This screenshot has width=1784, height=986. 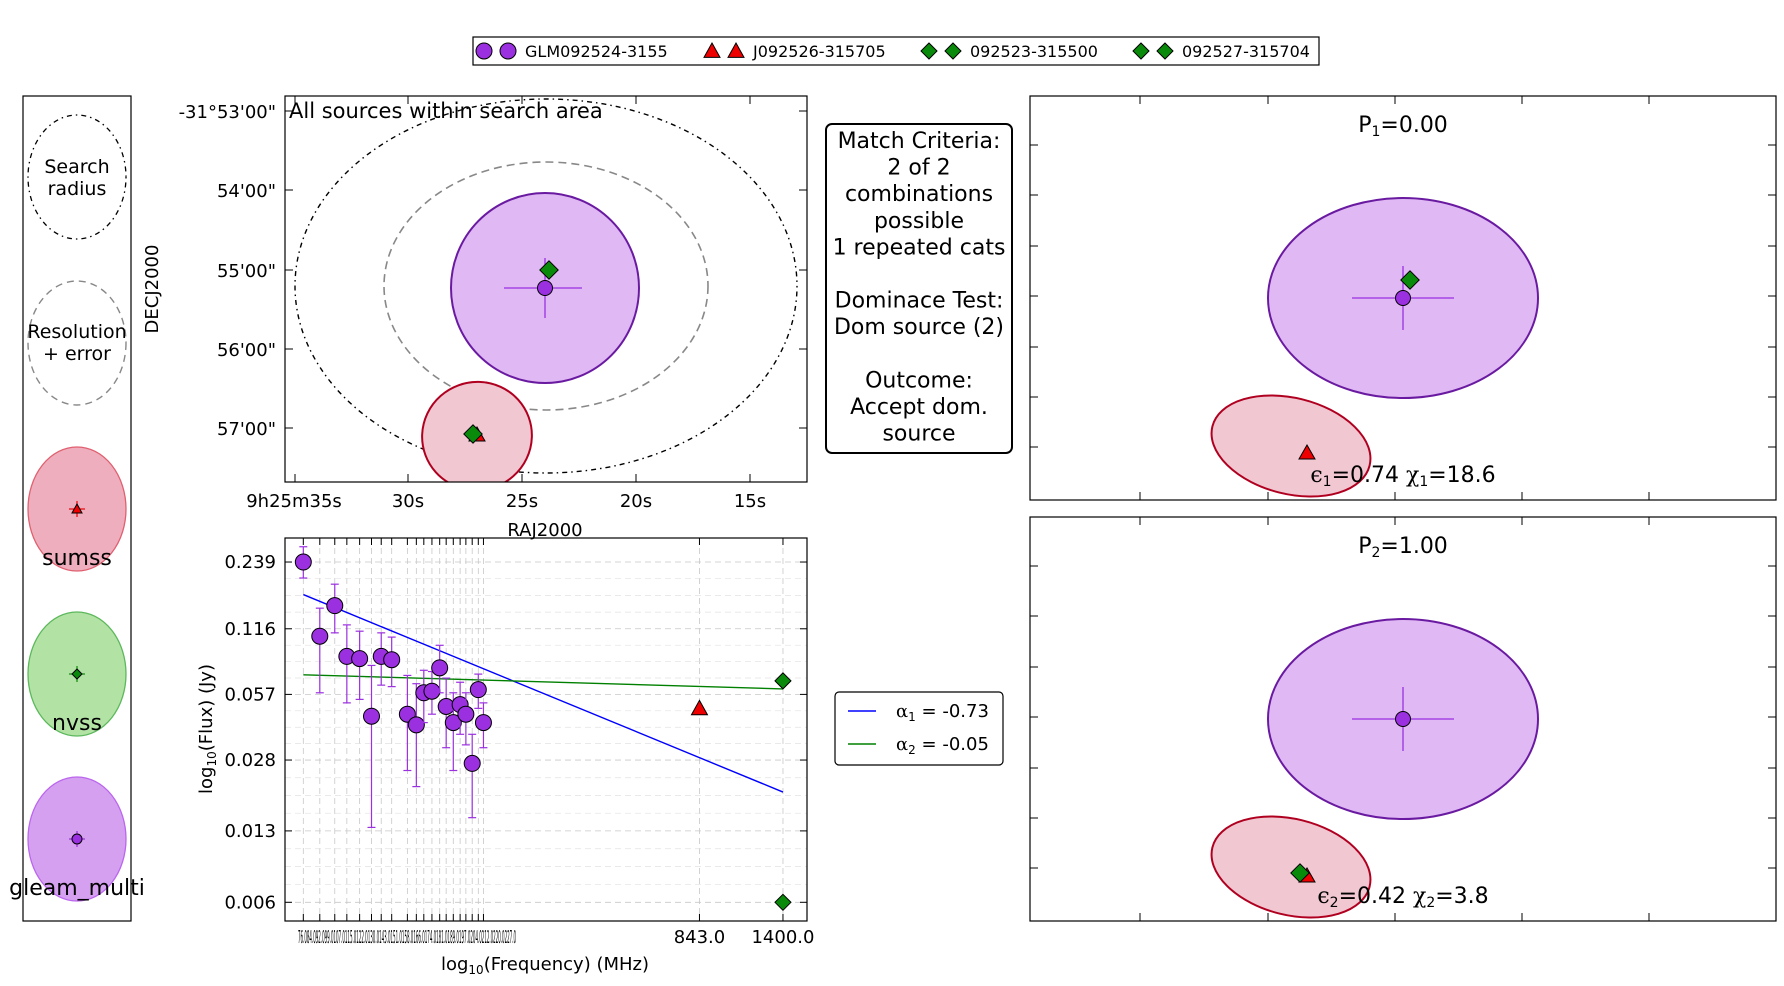 What do you see at coordinates (549, 270) in the screenshot?
I see `nvss-source-1-marker` at bounding box center [549, 270].